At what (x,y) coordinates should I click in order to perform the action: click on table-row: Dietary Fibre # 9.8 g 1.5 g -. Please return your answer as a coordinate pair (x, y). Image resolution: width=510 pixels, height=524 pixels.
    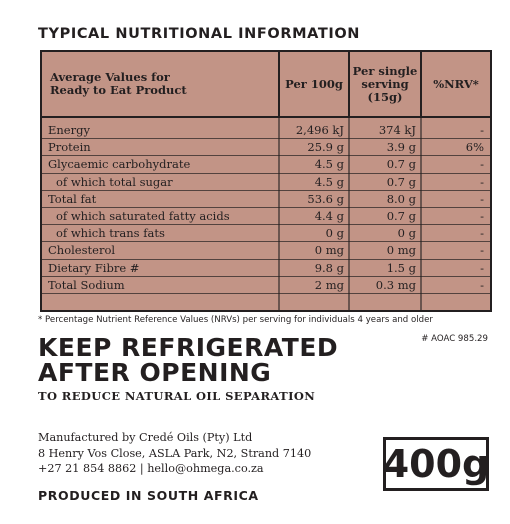
    Looking at the image, I should click on (266, 268).